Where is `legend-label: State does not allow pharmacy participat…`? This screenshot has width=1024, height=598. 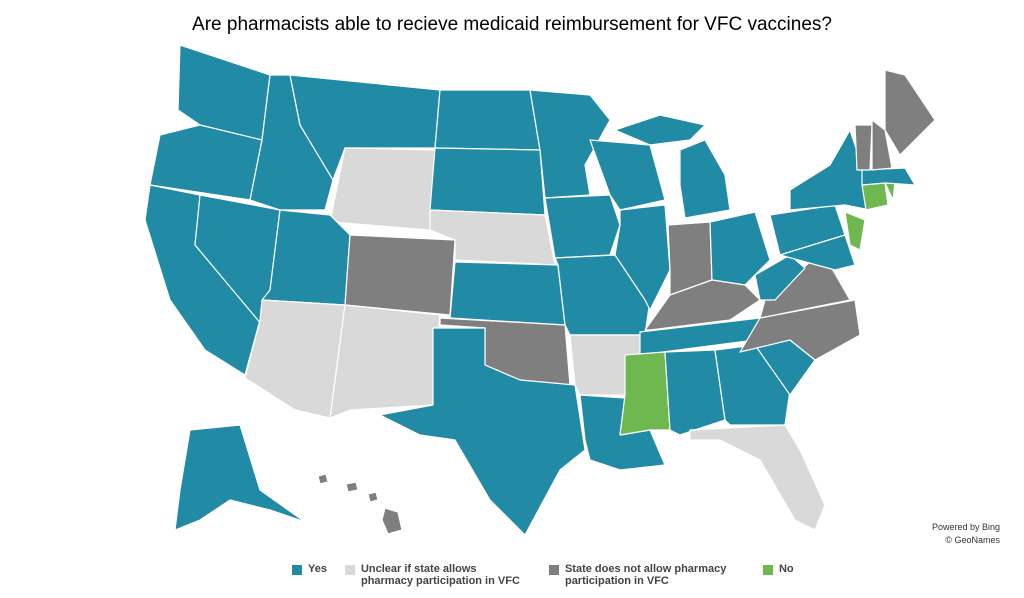
legend-label: State does not allow pharmacy participat… is located at coordinates (645, 575).